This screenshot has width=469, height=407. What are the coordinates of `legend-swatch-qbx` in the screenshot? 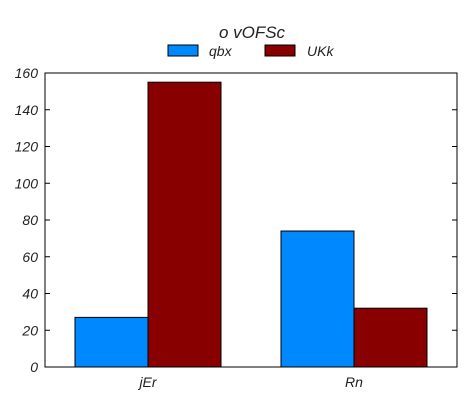 It's located at (183, 50).